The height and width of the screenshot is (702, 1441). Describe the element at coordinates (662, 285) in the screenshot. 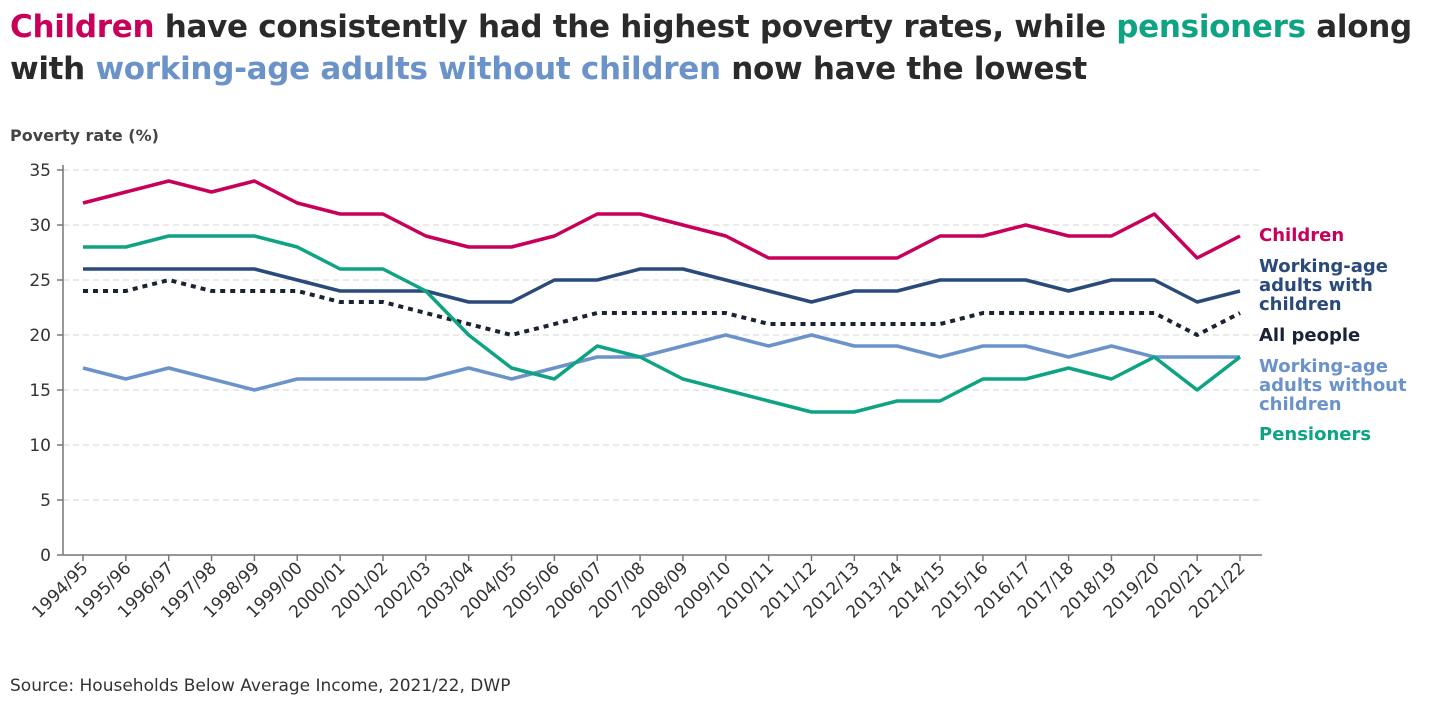

I see `series-line-working-age-adults-with-children` at that location.